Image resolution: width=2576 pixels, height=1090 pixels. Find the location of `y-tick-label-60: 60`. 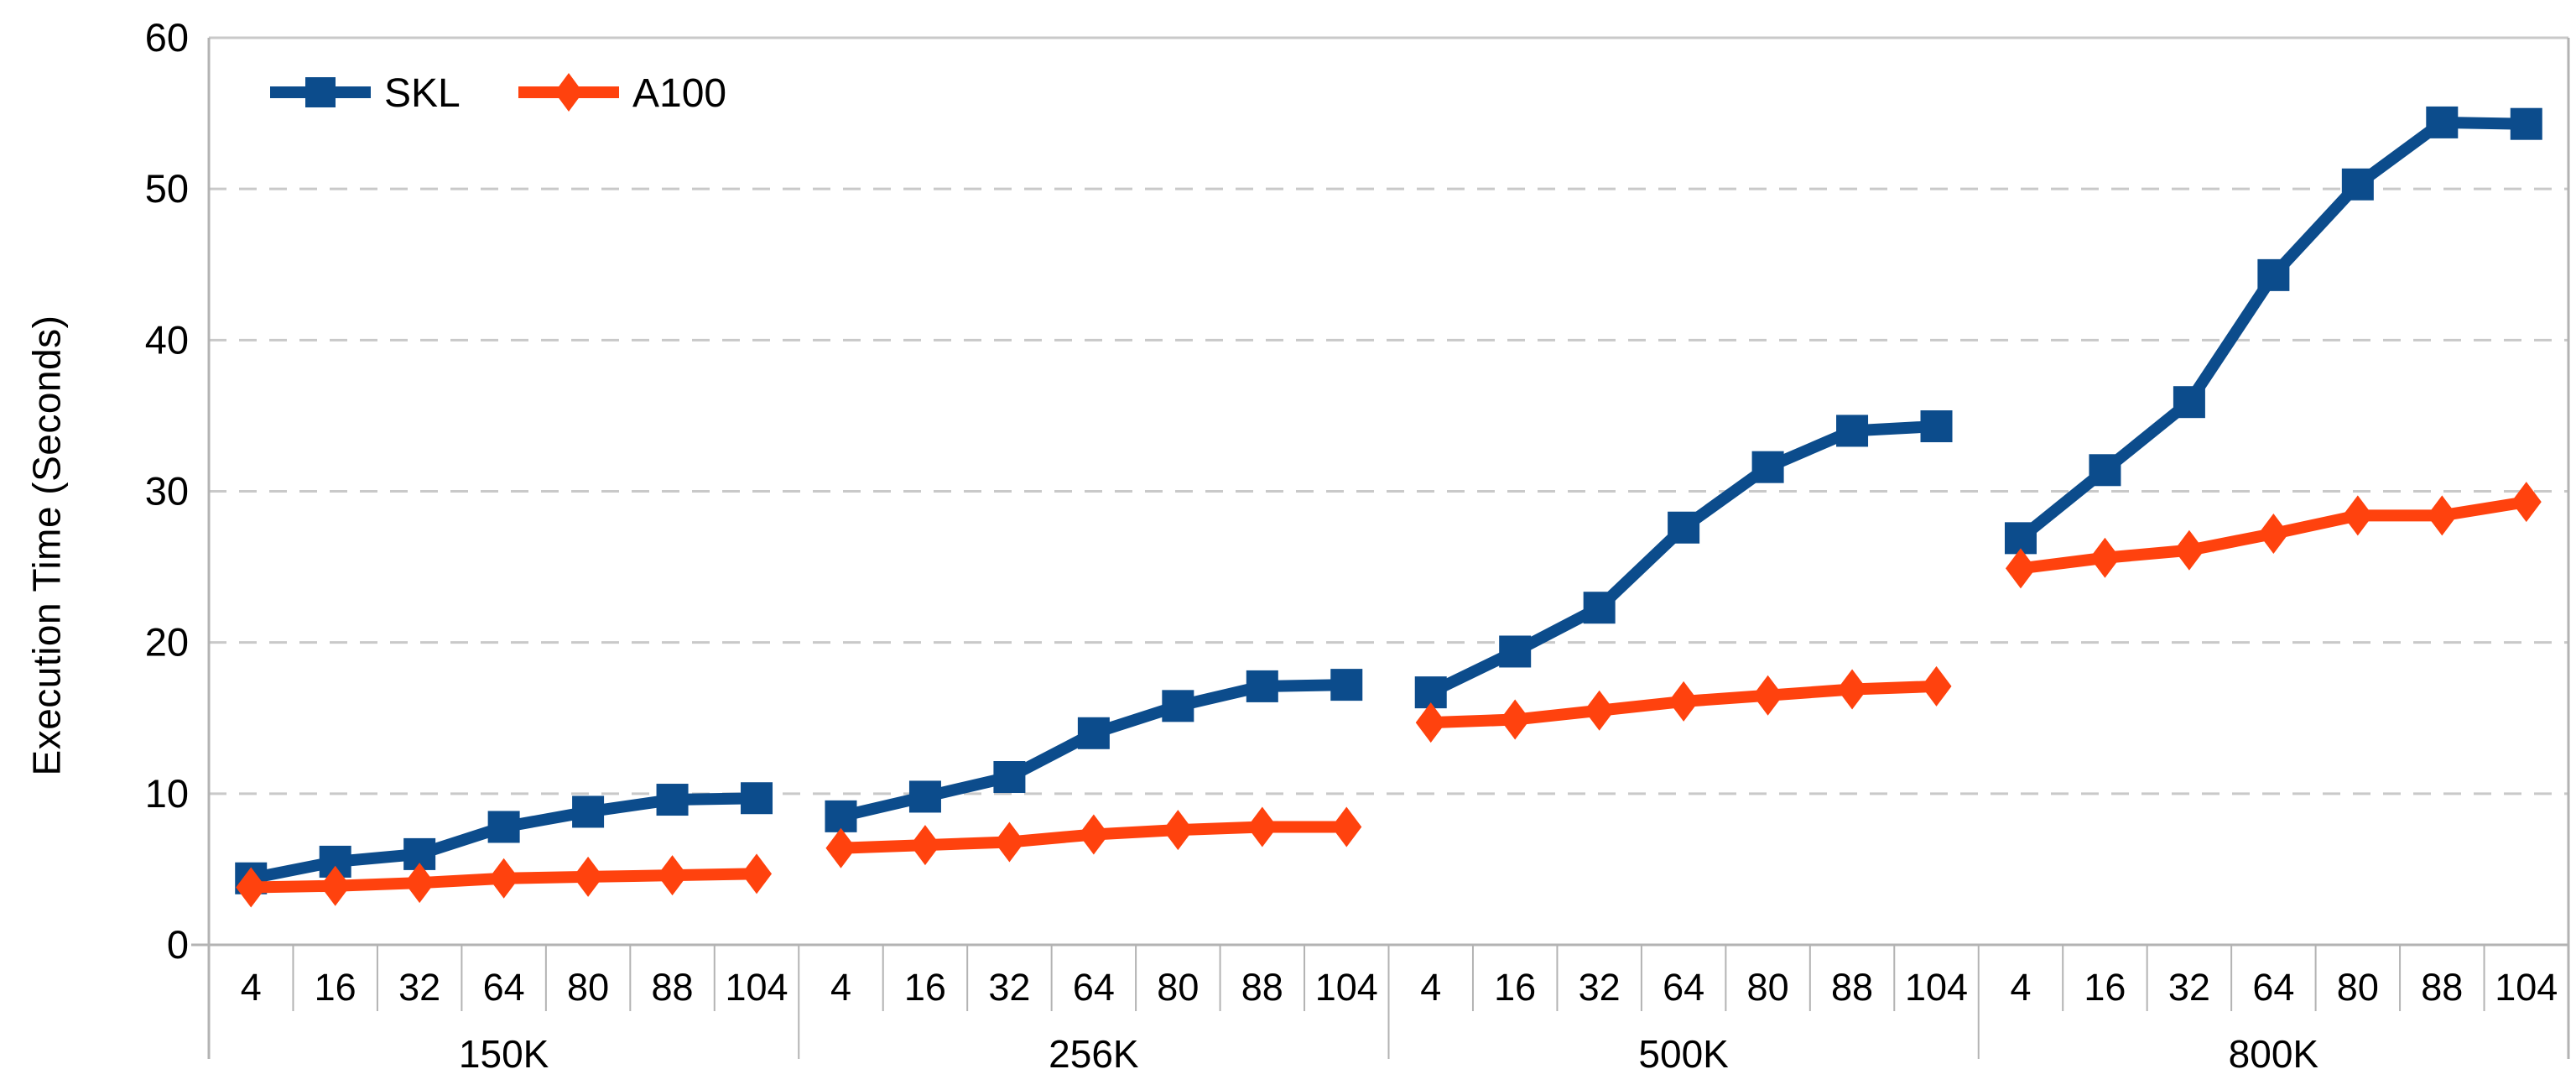

y-tick-label-60: 60 is located at coordinates (167, 37).